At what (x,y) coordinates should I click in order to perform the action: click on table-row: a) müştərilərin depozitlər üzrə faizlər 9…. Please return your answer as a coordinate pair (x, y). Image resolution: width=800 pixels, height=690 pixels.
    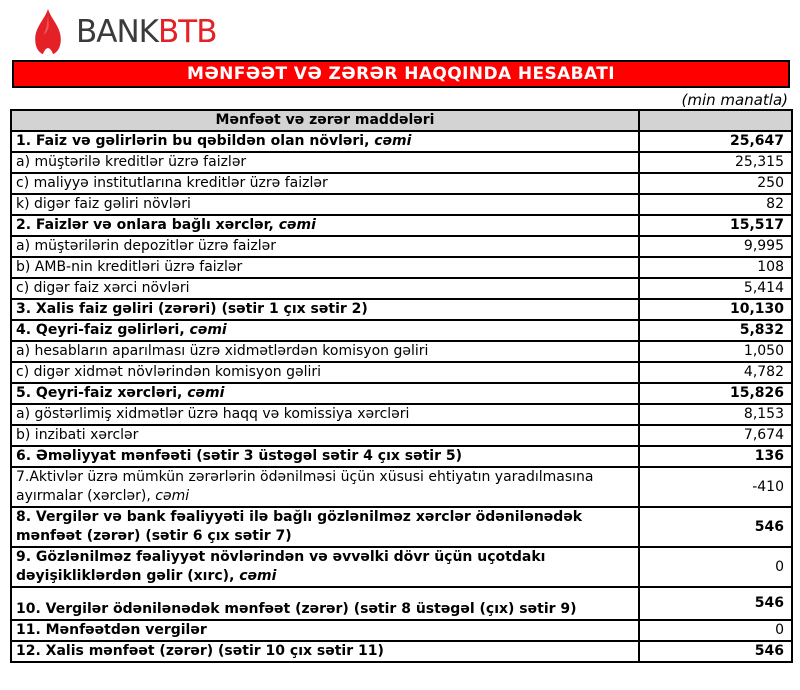
    Looking at the image, I should click on (401, 246).